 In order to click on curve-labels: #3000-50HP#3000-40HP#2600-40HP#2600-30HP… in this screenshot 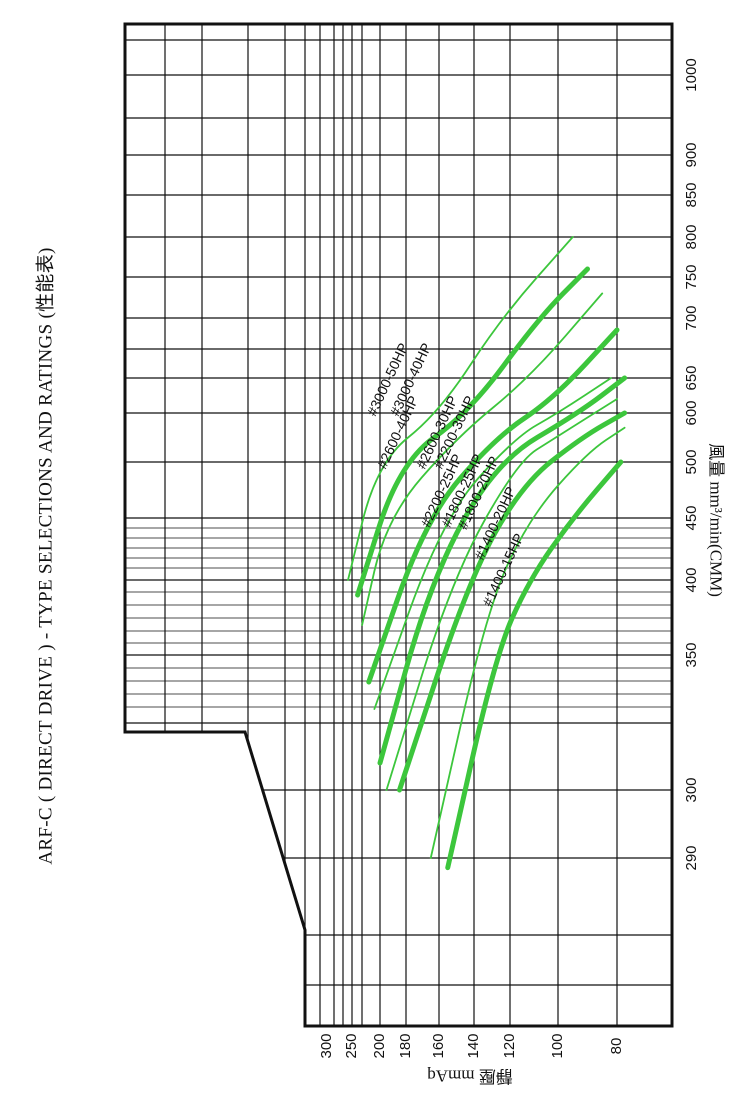, I will do `click(445, 474)`.